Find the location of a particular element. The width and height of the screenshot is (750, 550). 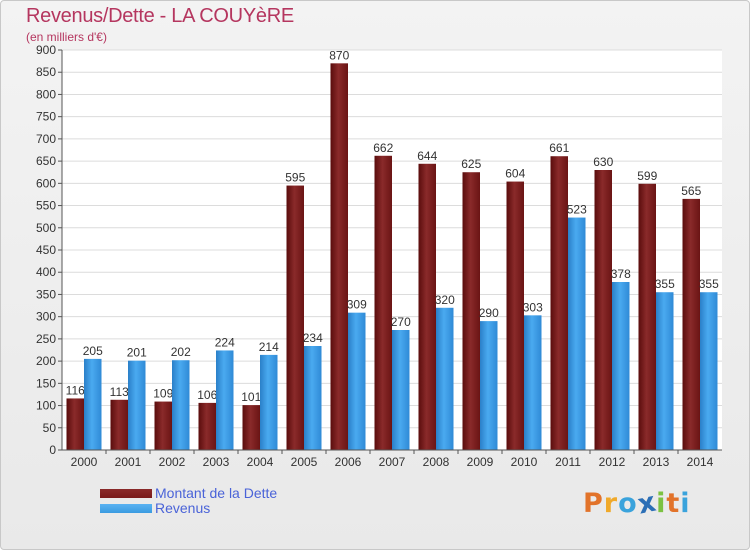

bar-value-label: 599 is located at coordinates (647, 176).